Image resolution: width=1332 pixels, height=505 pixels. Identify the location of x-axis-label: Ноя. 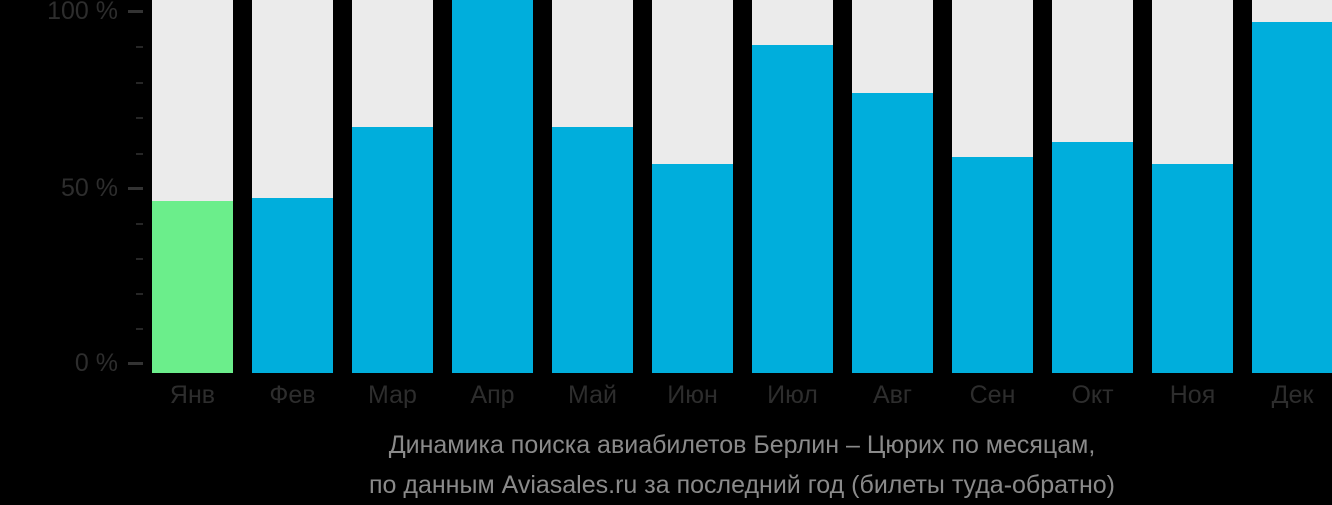
(1192, 395).